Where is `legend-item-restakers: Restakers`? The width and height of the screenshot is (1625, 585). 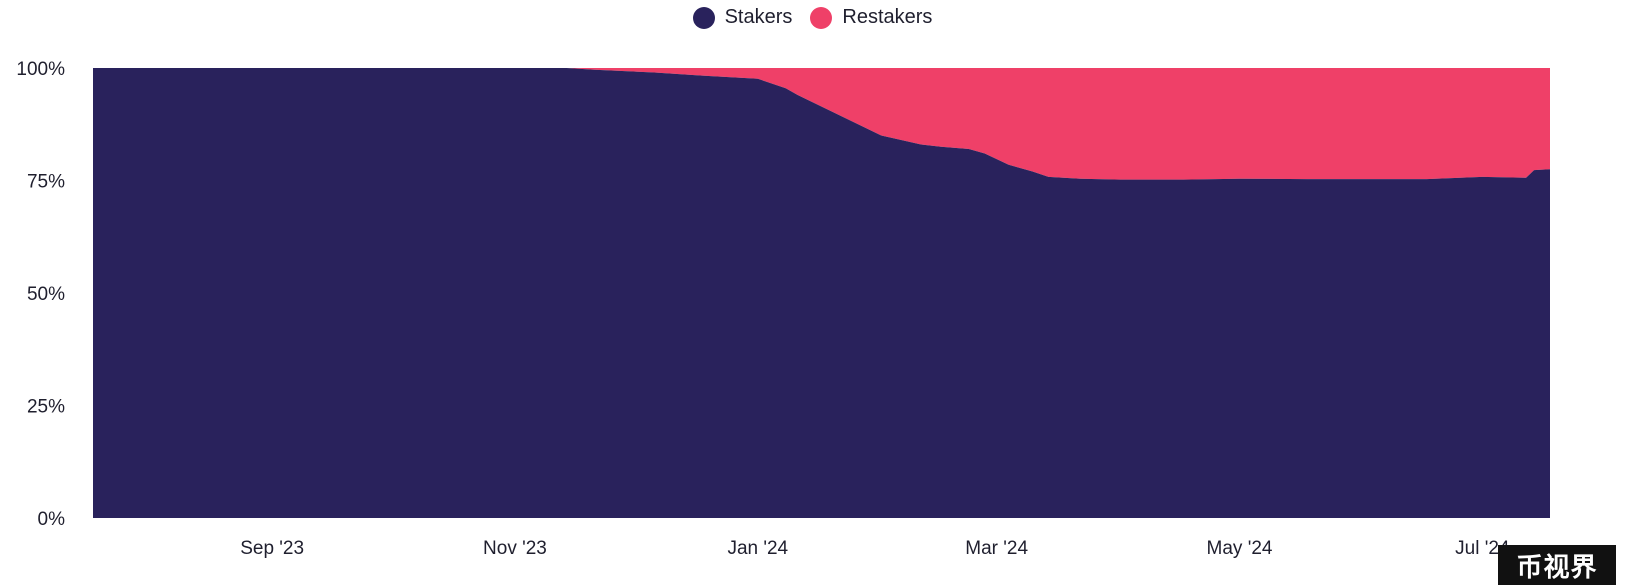
legend-item-restakers: Restakers is located at coordinates (871, 17).